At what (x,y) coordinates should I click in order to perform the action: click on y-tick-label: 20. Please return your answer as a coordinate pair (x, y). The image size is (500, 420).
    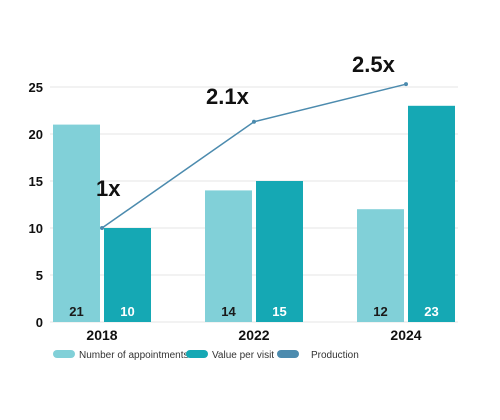
    Looking at the image, I should click on (36, 134).